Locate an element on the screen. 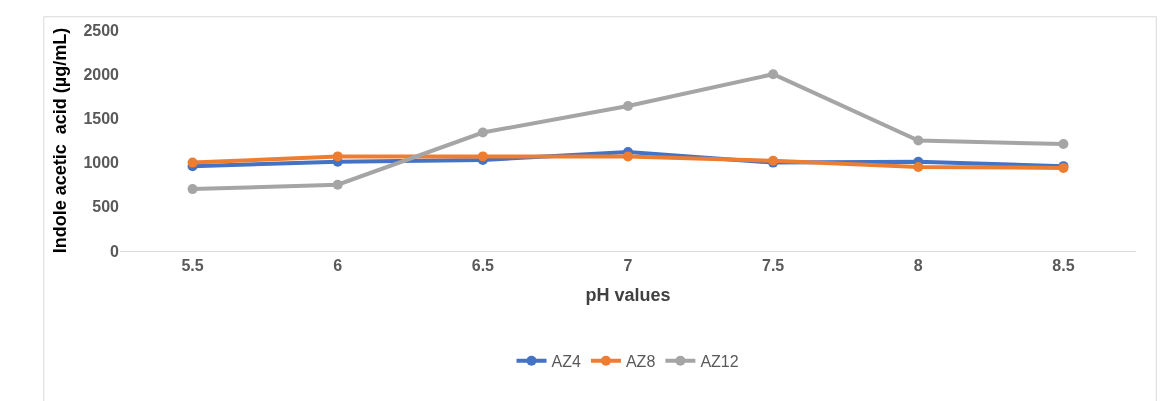  x-tick-label: 8.5 is located at coordinates (1063, 266).